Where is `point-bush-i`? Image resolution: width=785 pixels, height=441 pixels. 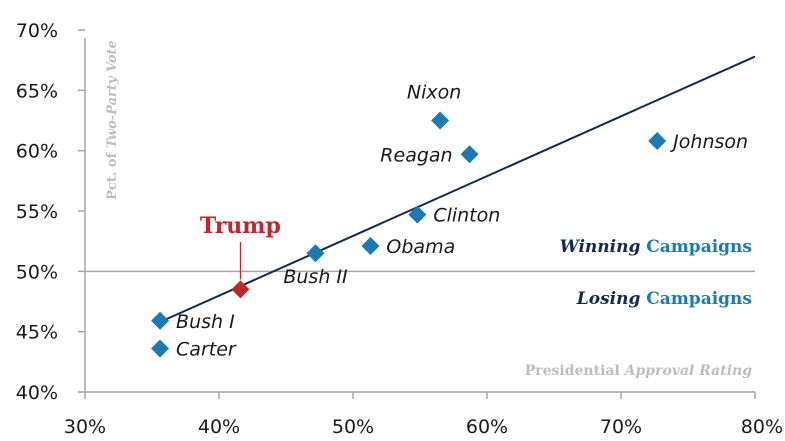 point-bush-i is located at coordinates (160, 321).